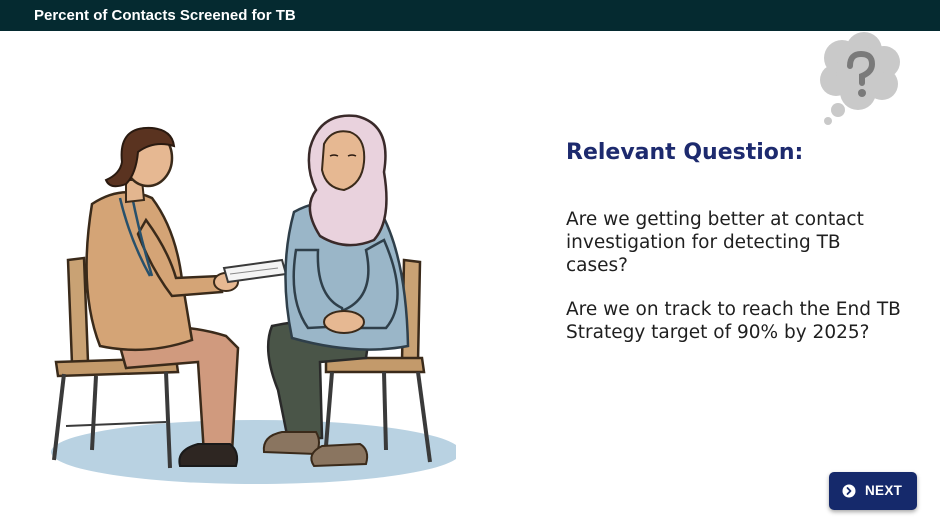 The width and height of the screenshot is (940, 528). I want to click on patient-figure, so click(336, 291).